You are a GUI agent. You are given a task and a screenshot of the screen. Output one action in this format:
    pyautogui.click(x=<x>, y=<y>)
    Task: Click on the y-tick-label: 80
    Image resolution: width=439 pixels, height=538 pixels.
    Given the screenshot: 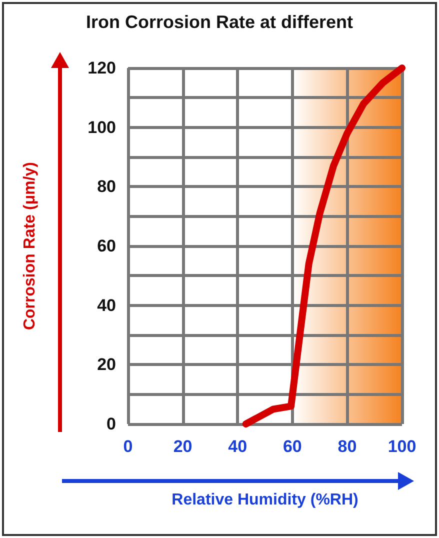 What is the action you would take?
    pyautogui.click(x=106, y=186)
    